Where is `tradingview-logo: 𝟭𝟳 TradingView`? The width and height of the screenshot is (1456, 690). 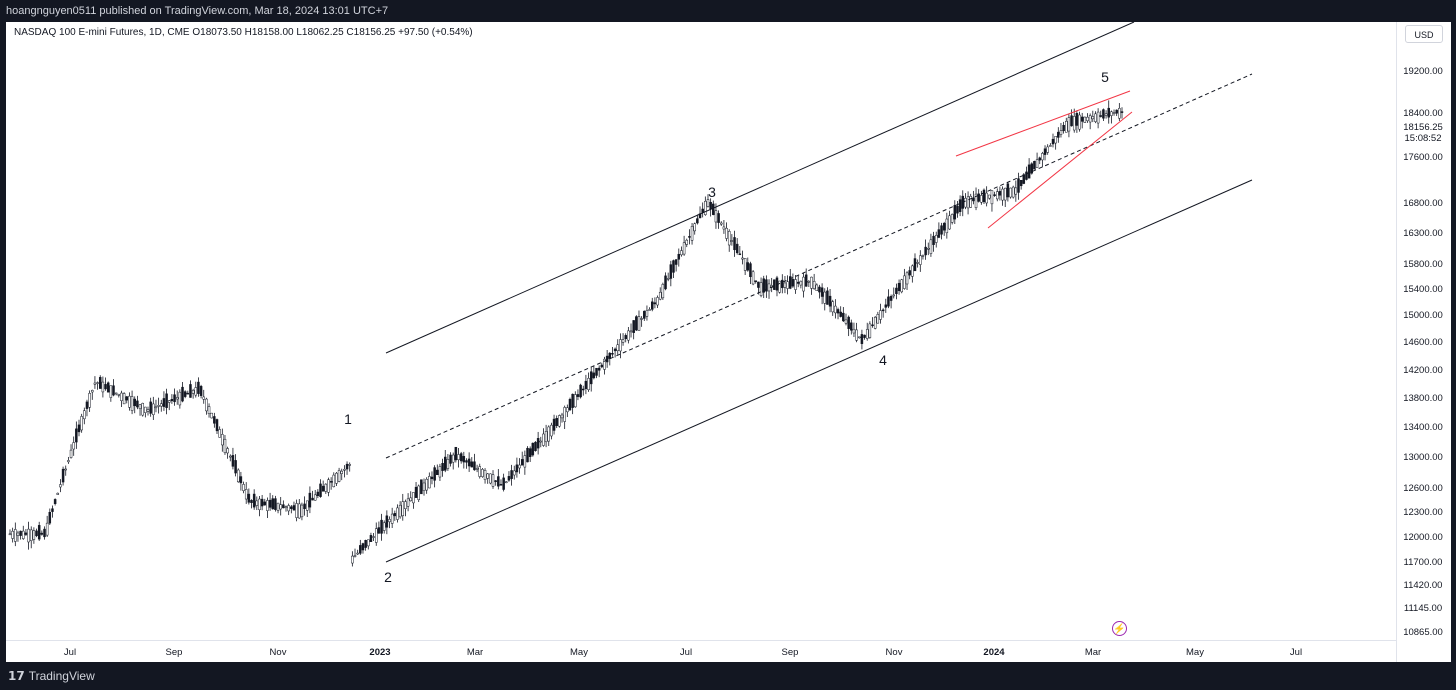 tradingview-logo: 𝟭𝟳 TradingView is located at coordinates (51, 676).